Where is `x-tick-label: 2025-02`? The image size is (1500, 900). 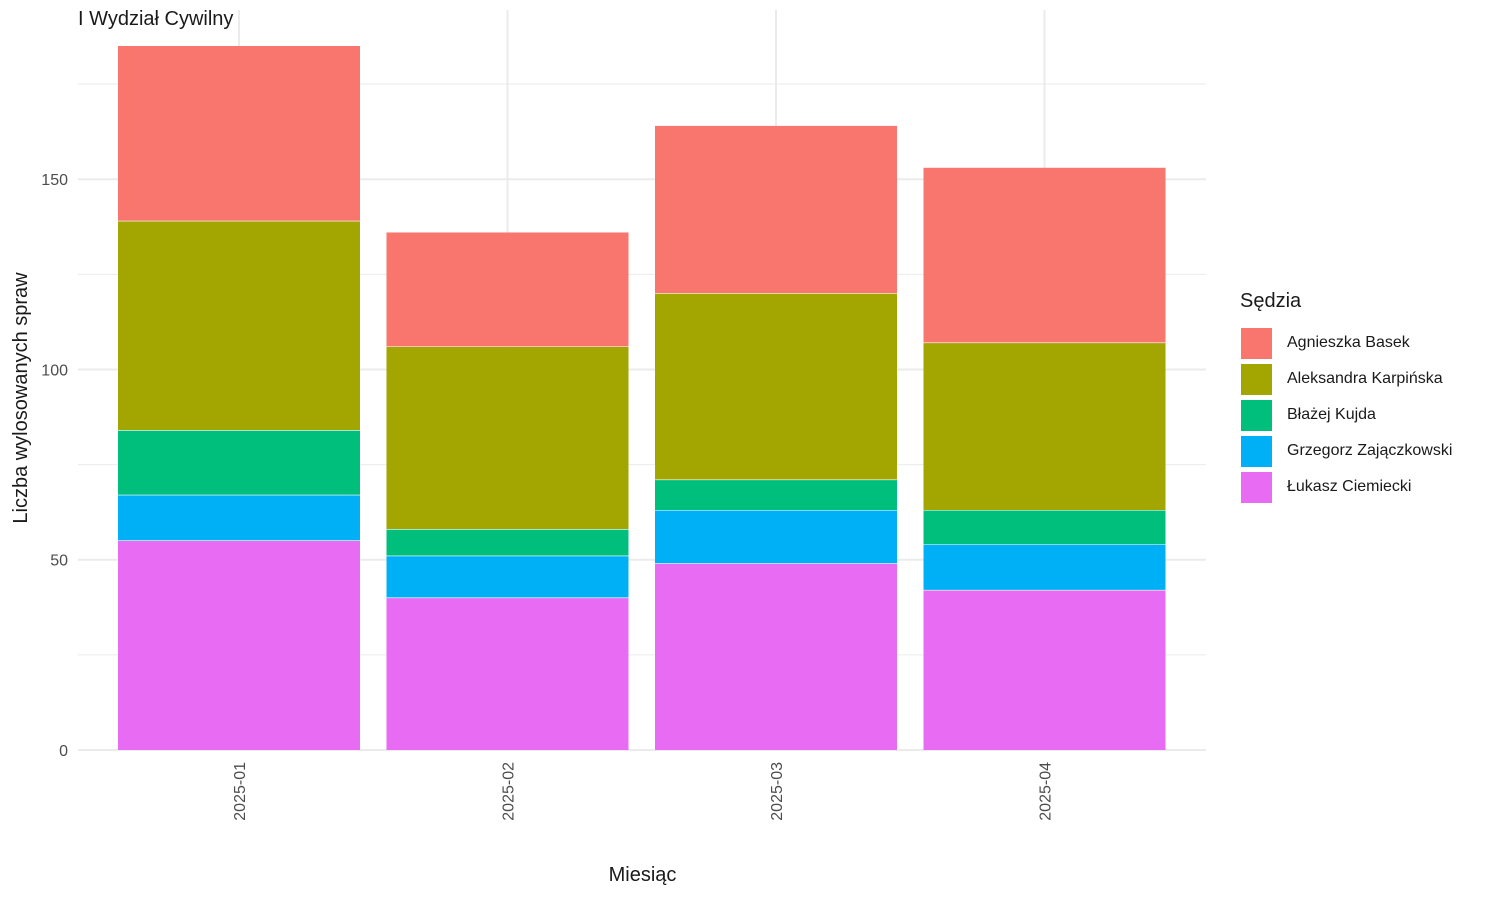
x-tick-label: 2025-02 is located at coordinates (509, 791).